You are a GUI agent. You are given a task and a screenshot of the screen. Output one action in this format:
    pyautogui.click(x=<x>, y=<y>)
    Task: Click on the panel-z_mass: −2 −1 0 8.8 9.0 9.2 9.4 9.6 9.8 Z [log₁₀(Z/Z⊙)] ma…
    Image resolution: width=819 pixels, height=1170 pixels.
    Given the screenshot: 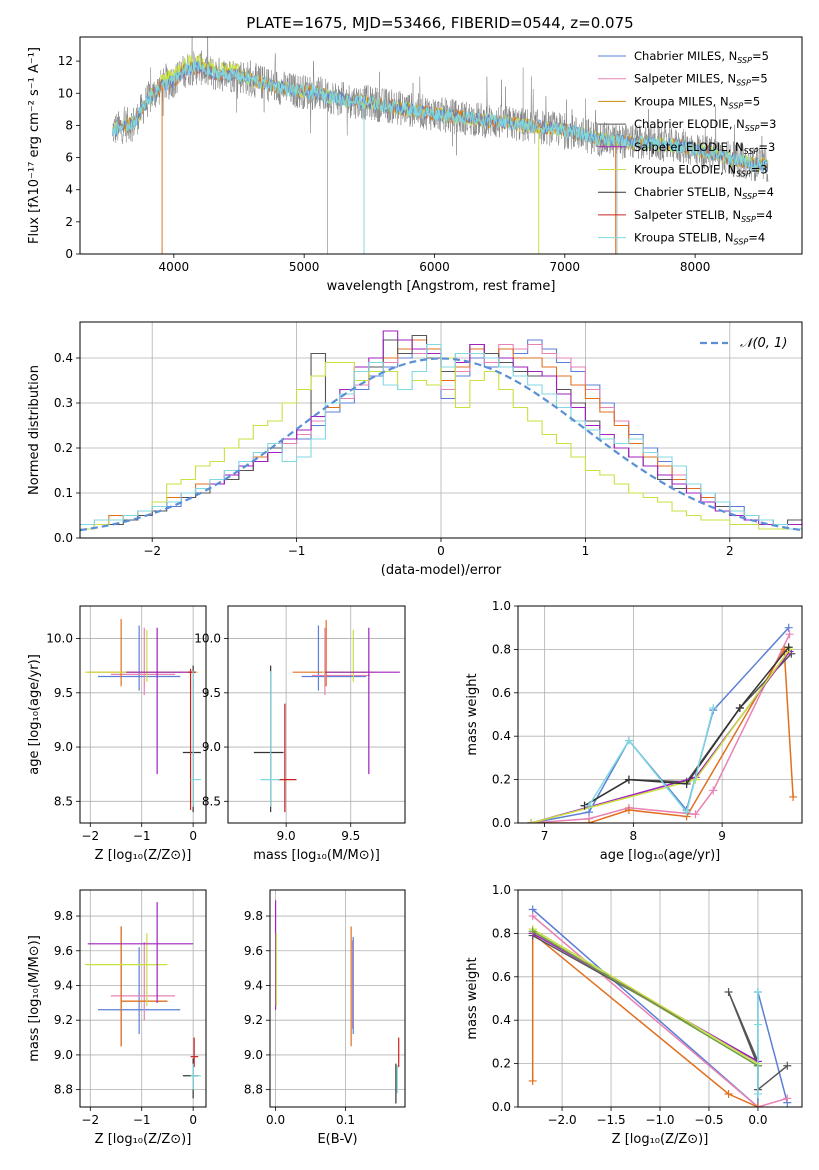 What is the action you would take?
    pyautogui.click(x=117, y=1018)
    